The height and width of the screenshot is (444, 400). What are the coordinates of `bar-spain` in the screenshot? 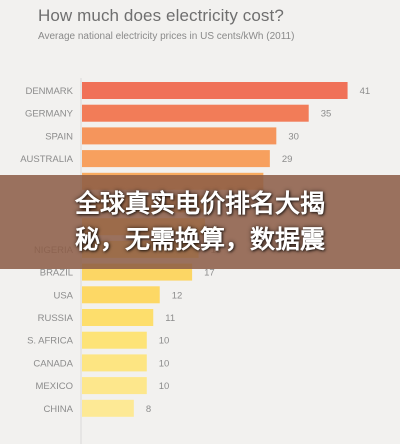 It's located at (179, 136).